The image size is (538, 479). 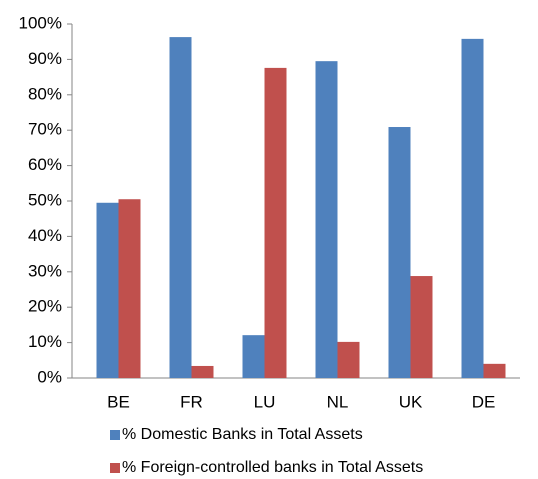 What do you see at coordinates (45, 235) in the screenshot?
I see `y-tick-label: 40%` at bounding box center [45, 235].